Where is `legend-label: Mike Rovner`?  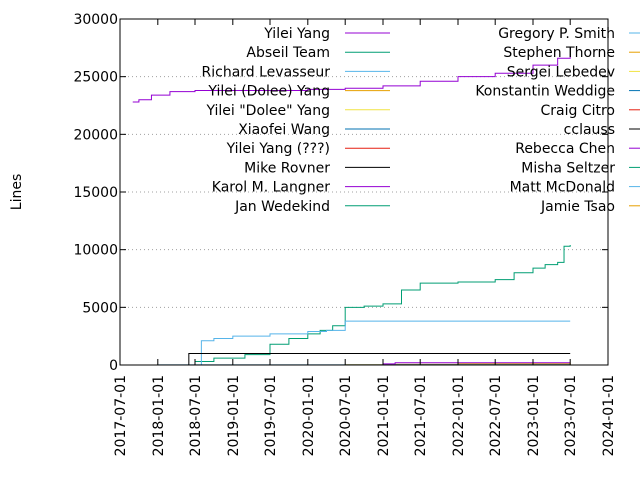 legend-label: Mike Rovner is located at coordinates (287, 168).